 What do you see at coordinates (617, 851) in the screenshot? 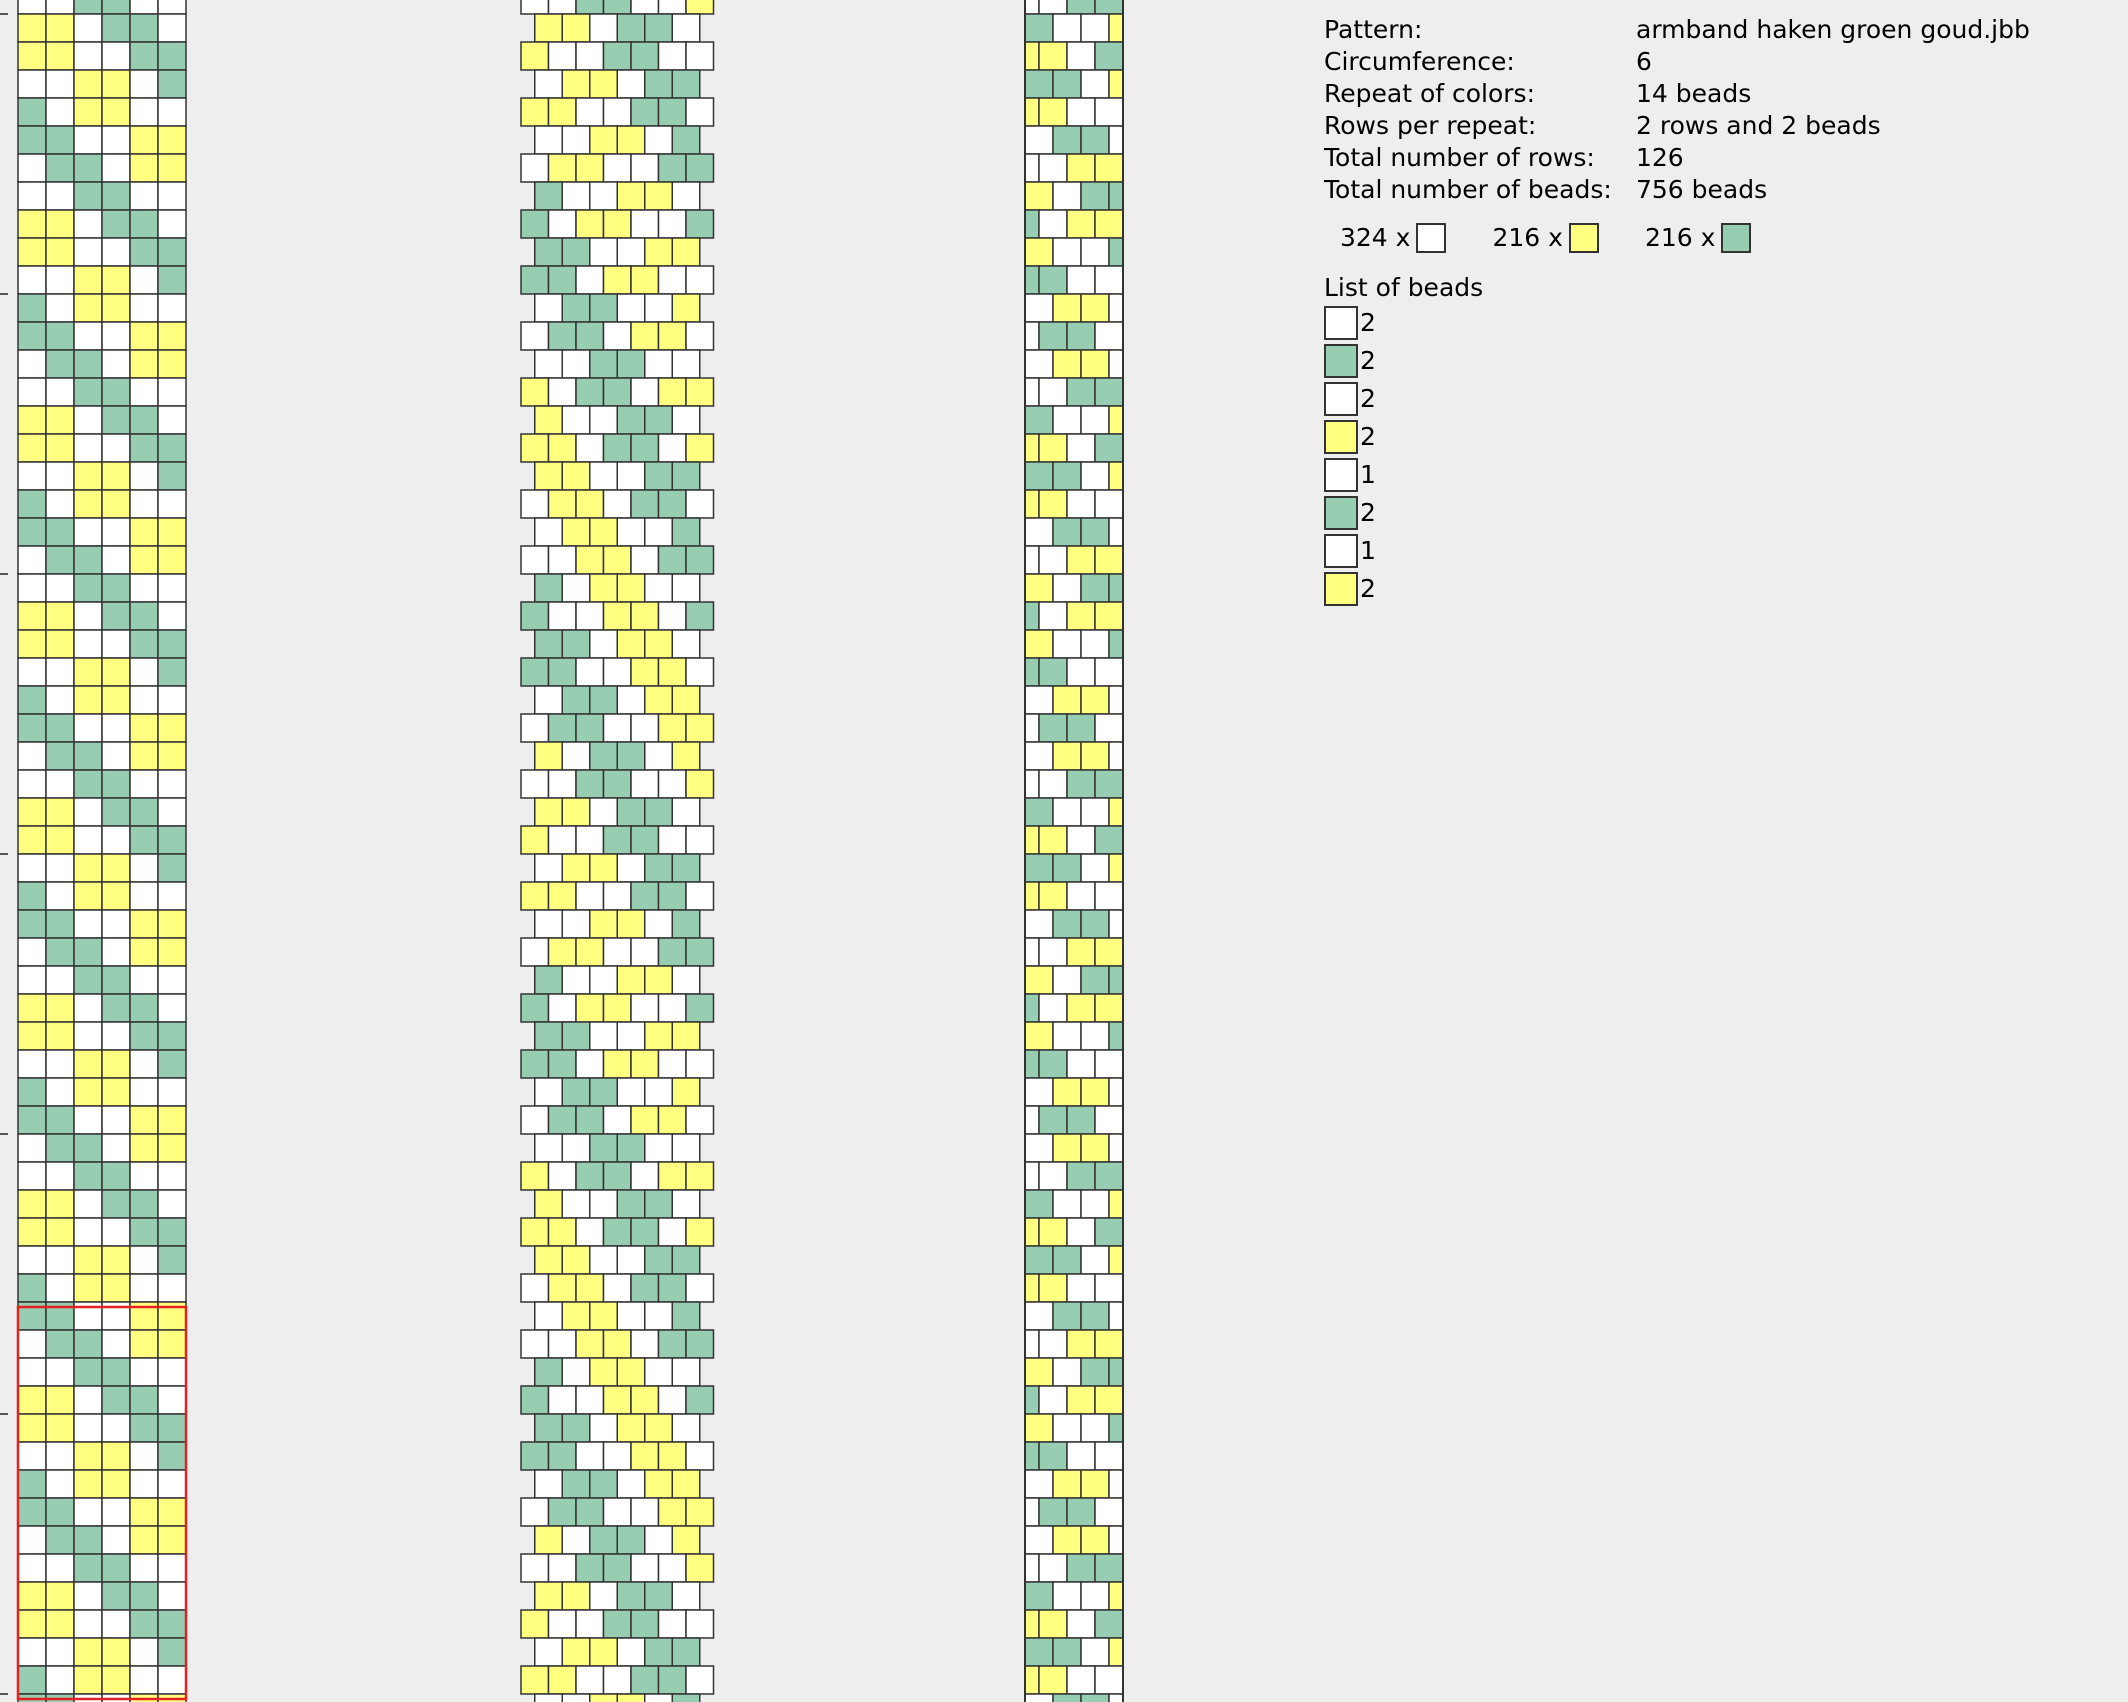
I see `corrected-view` at bounding box center [617, 851].